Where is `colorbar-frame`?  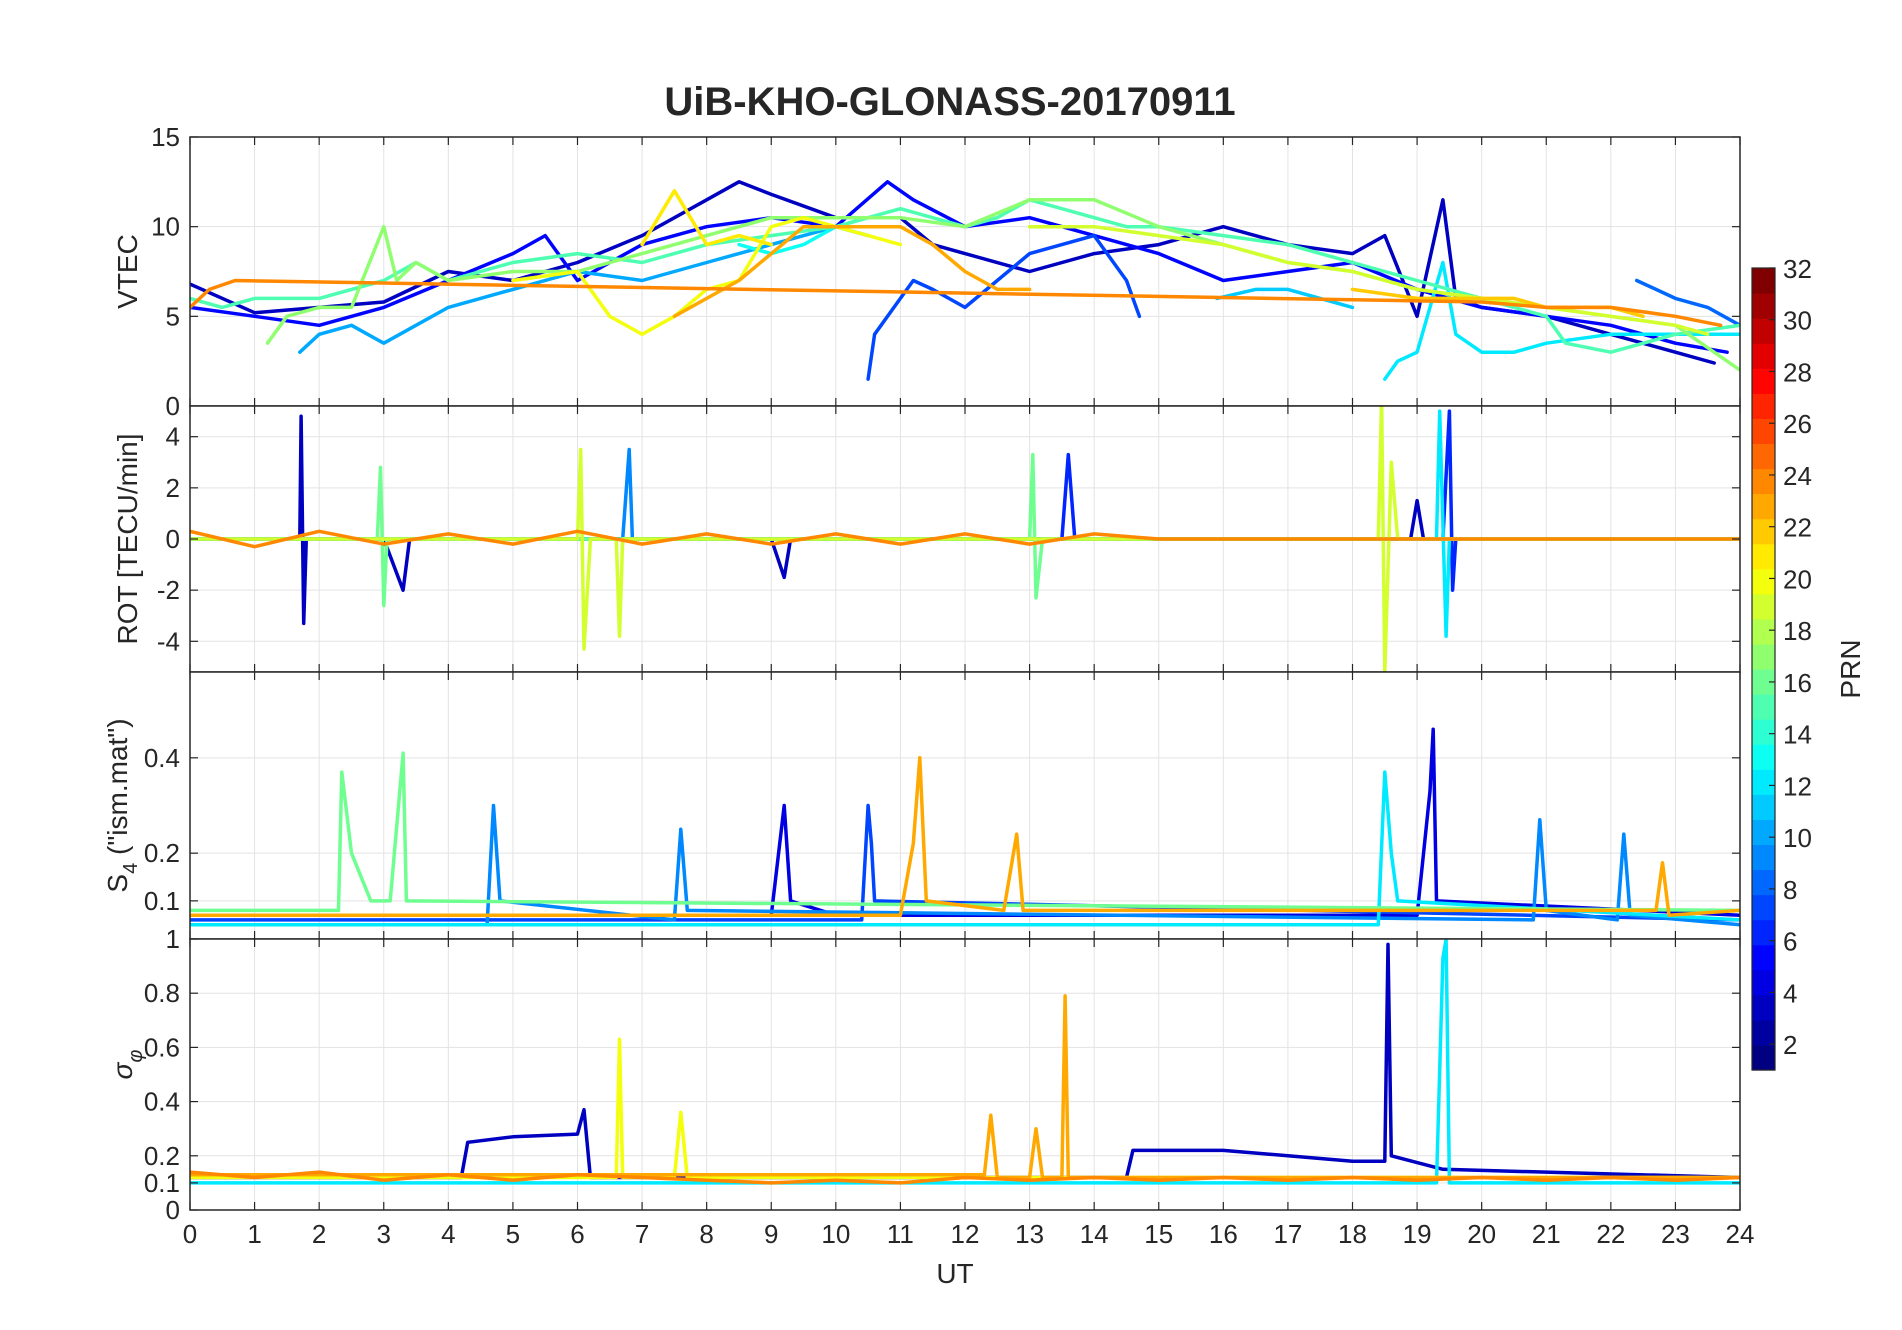 colorbar-frame is located at coordinates (1763, 669).